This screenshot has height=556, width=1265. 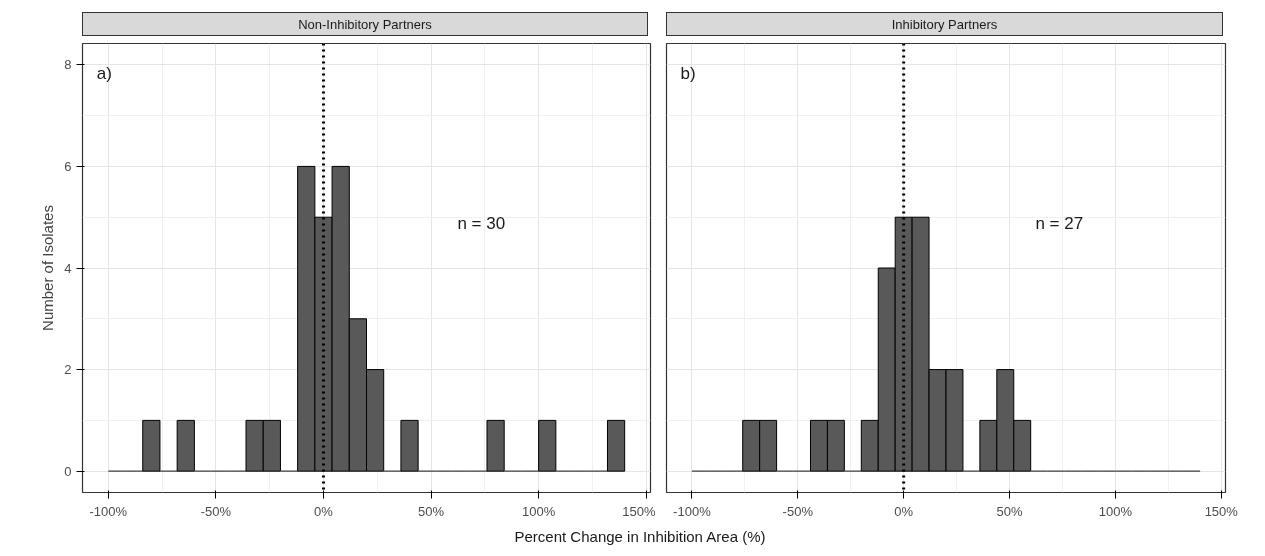 I want to click on y-tick-label: 0, so click(x=68, y=471).